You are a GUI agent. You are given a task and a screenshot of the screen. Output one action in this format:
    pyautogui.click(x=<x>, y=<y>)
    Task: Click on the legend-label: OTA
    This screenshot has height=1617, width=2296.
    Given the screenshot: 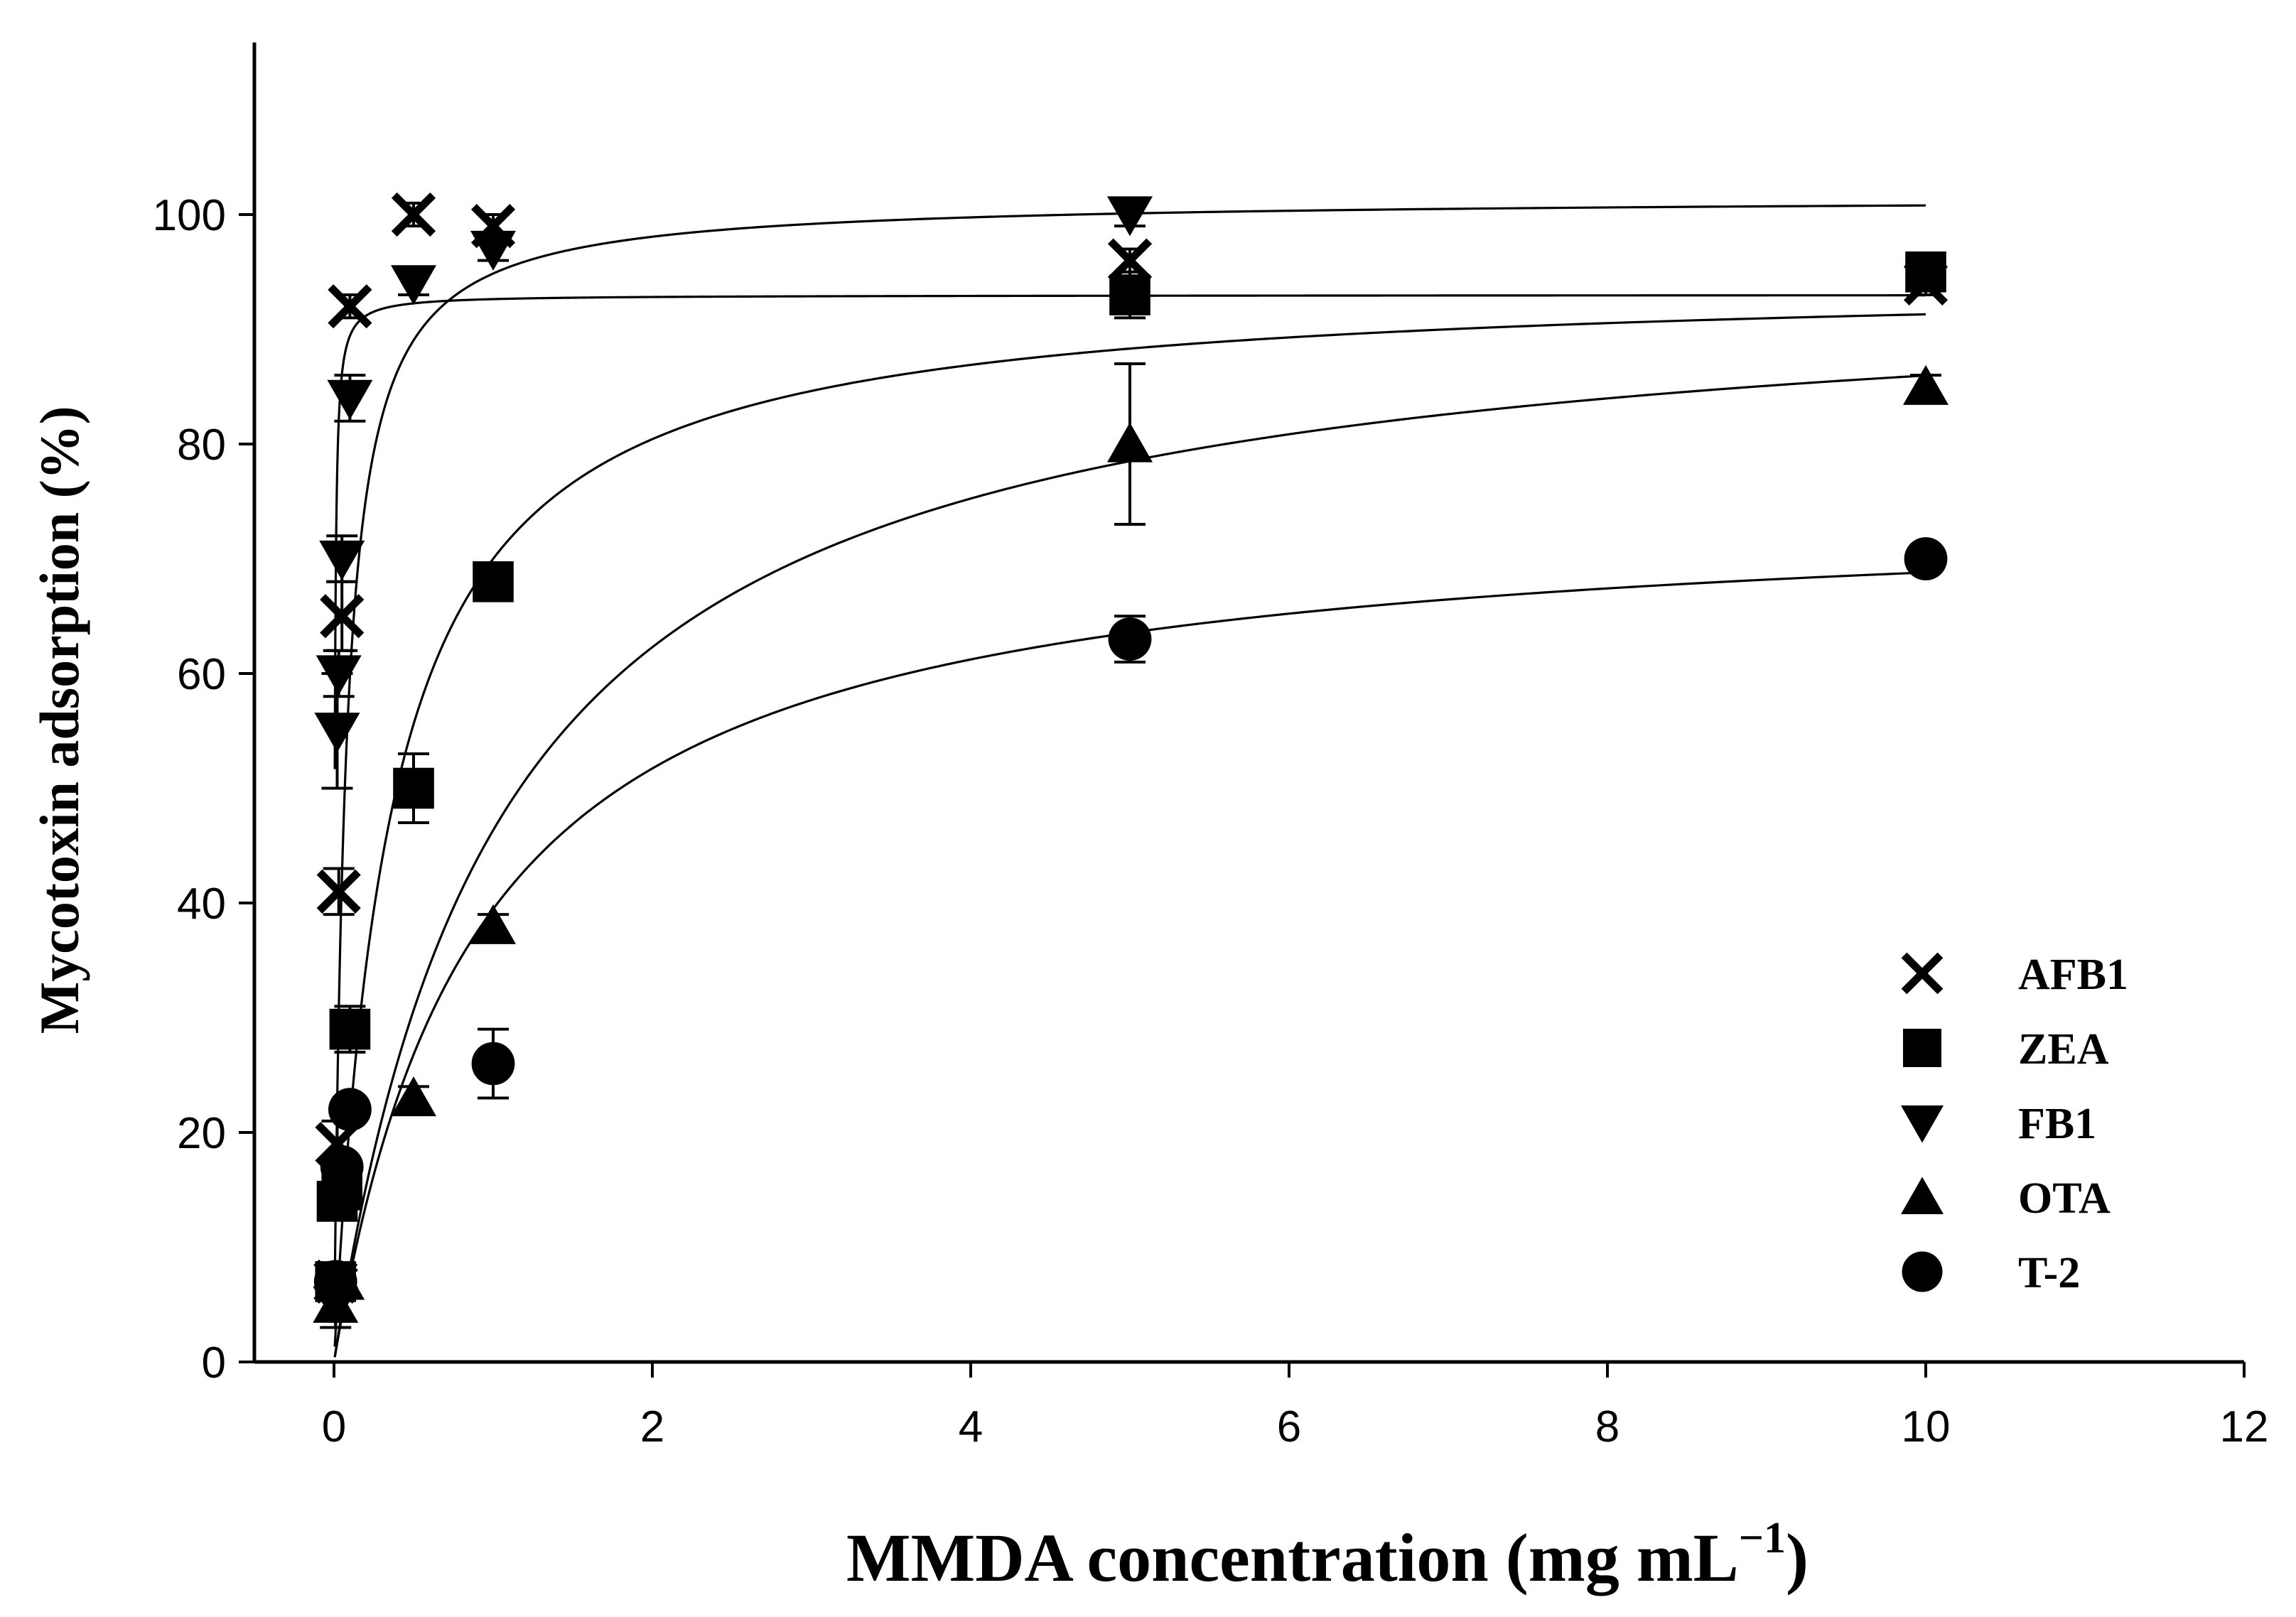 What is the action you would take?
    pyautogui.click(x=2064, y=1198)
    